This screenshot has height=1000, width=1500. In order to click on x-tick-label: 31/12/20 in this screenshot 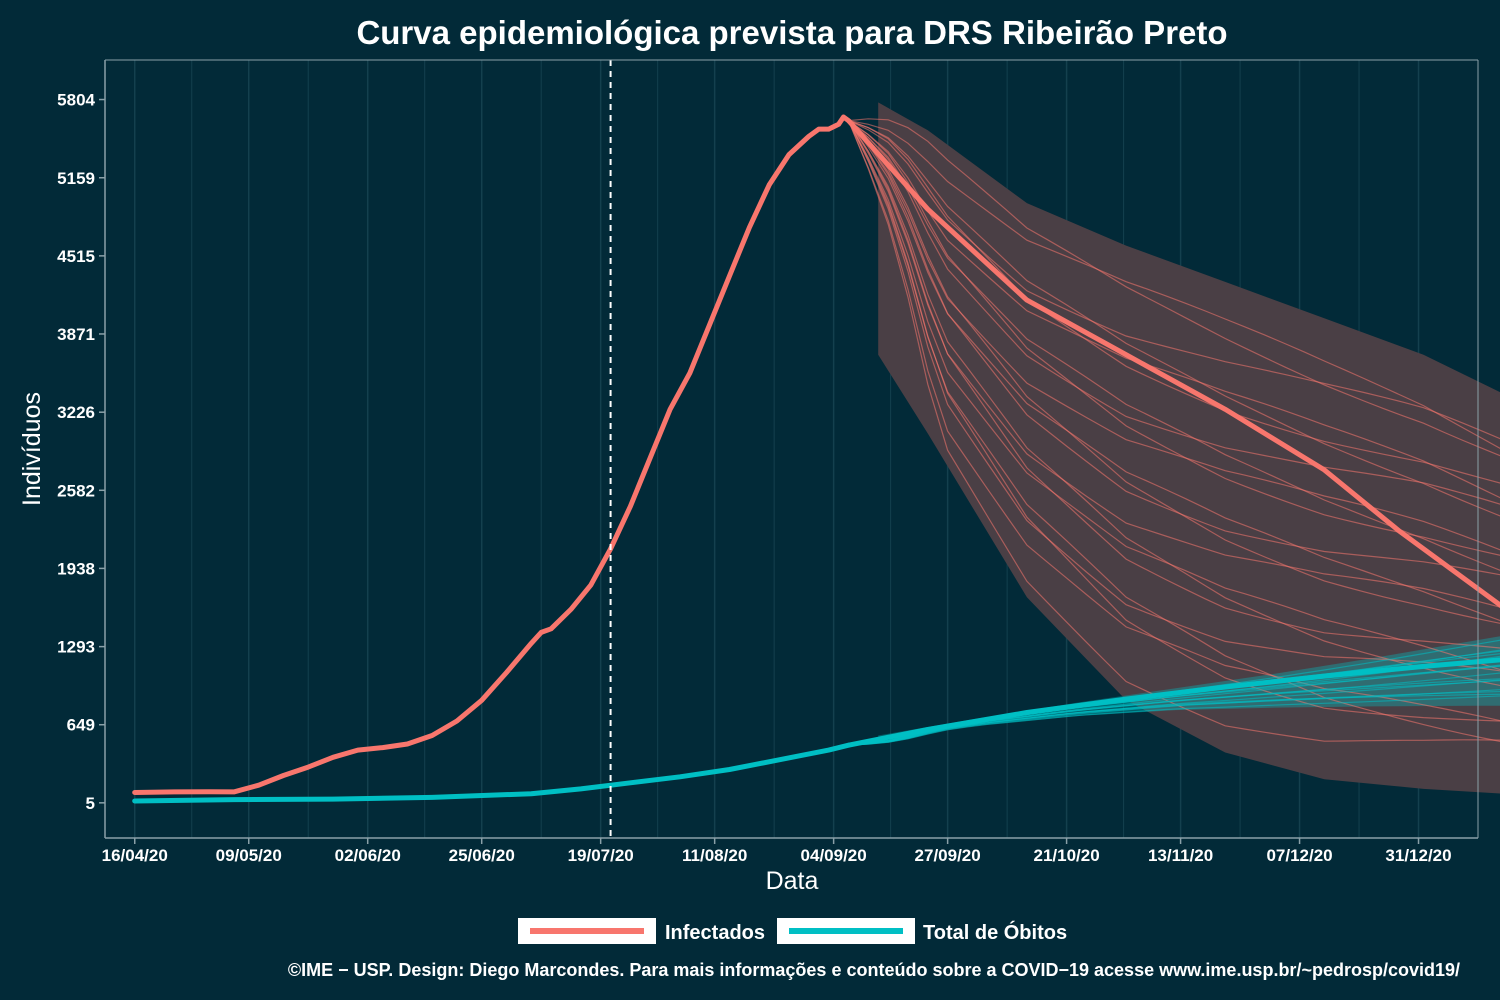, I will do `click(1418, 855)`.